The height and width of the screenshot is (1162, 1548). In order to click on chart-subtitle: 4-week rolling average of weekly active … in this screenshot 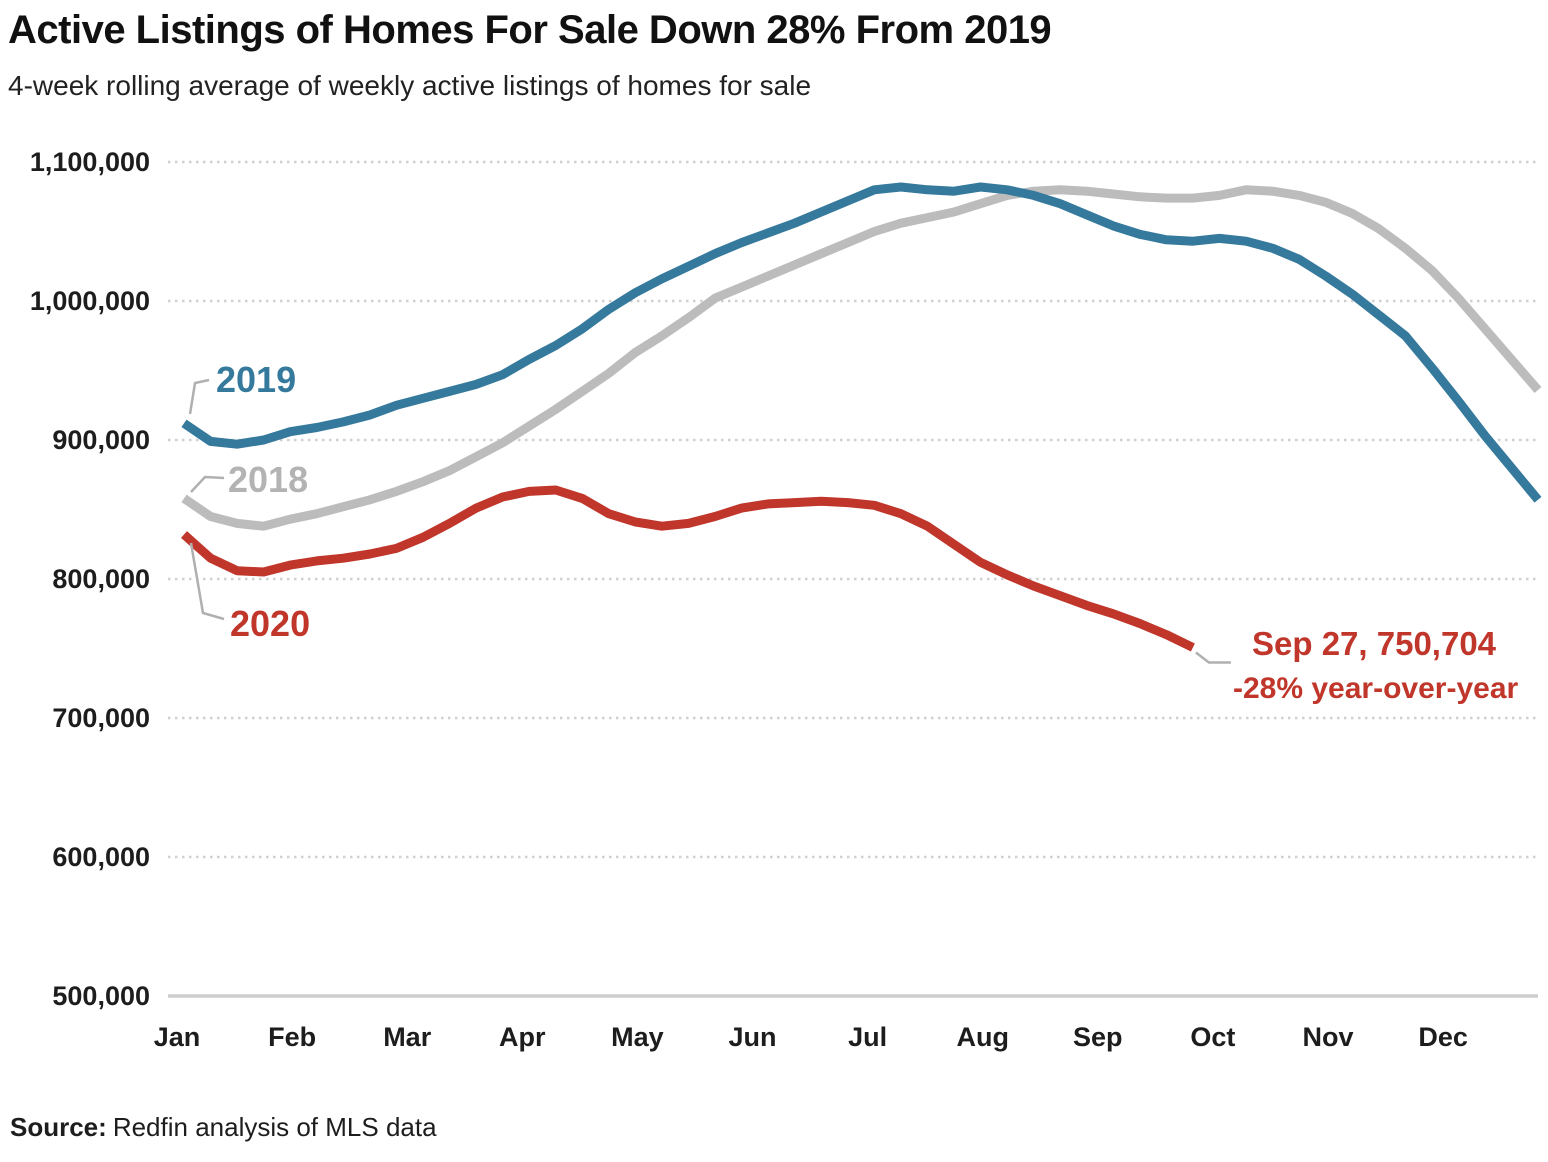, I will do `click(410, 85)`.